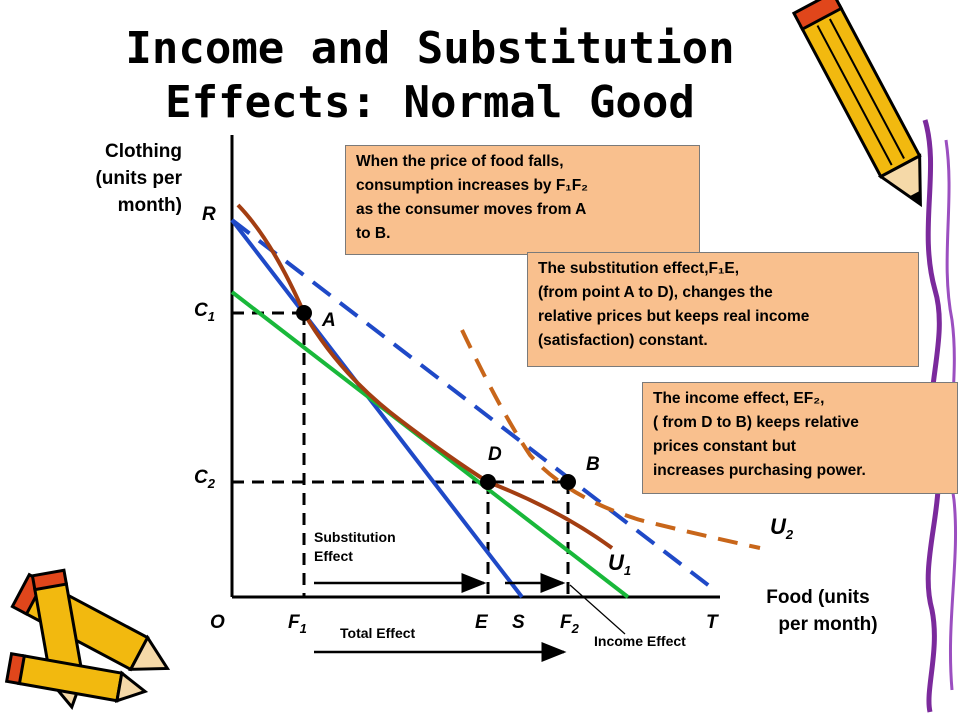 The width and height of the screenshot is (960, 720). Describe the element at coordinates (640, 641) in the screenshot. I see `income-effect-label: Income Effect` at that location.